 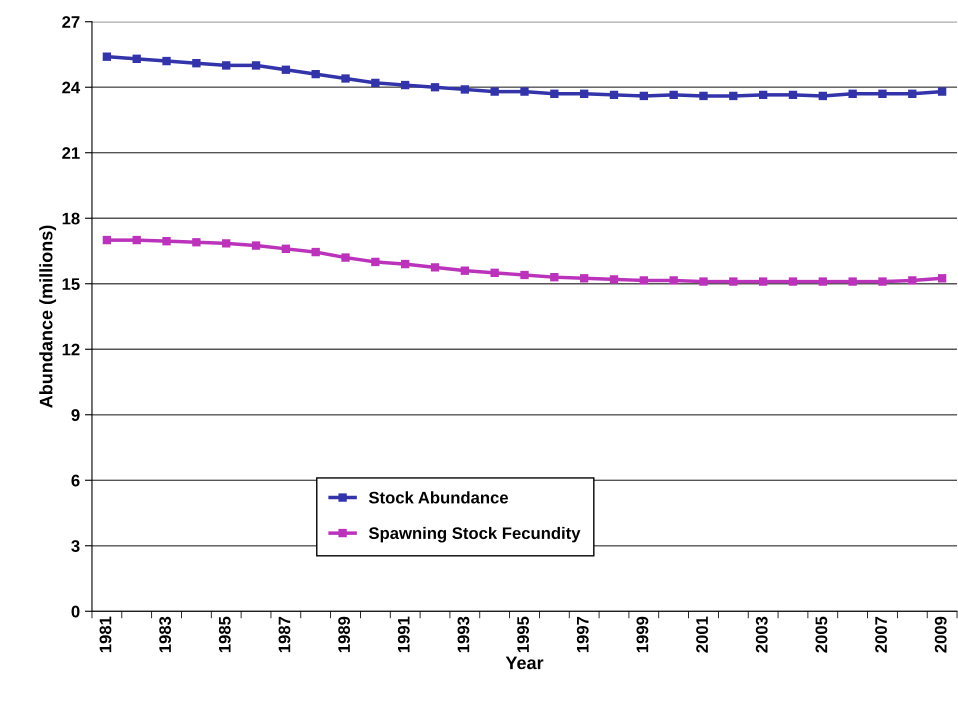 I want to click on x-tick-label: 2001, so click(x=702, y=634).